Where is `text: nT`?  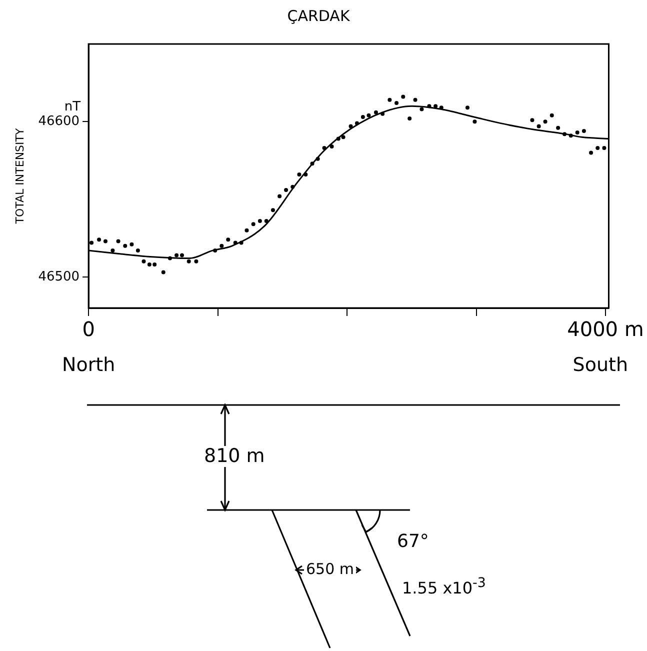 text: nT is located at coordinates (72, 107).